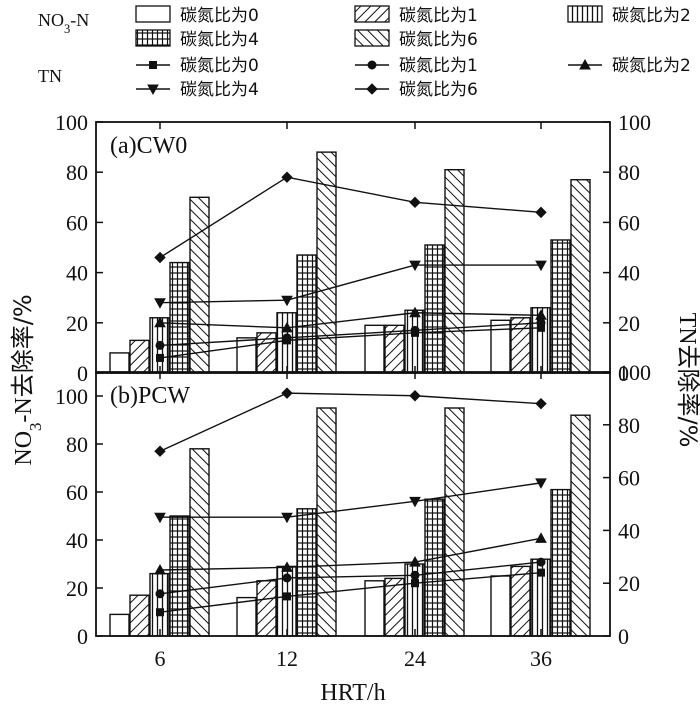  What do you see at coordinates (350, 284) in the screenshot?
I see `line-p0-s3` at bounding box center [350, 284].